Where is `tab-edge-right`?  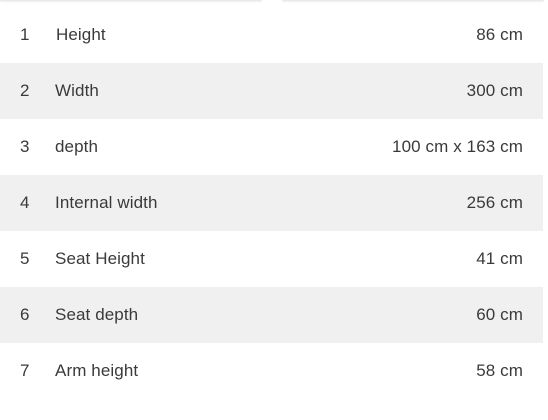
tab-edge-right is located at coordinates (413, 1).